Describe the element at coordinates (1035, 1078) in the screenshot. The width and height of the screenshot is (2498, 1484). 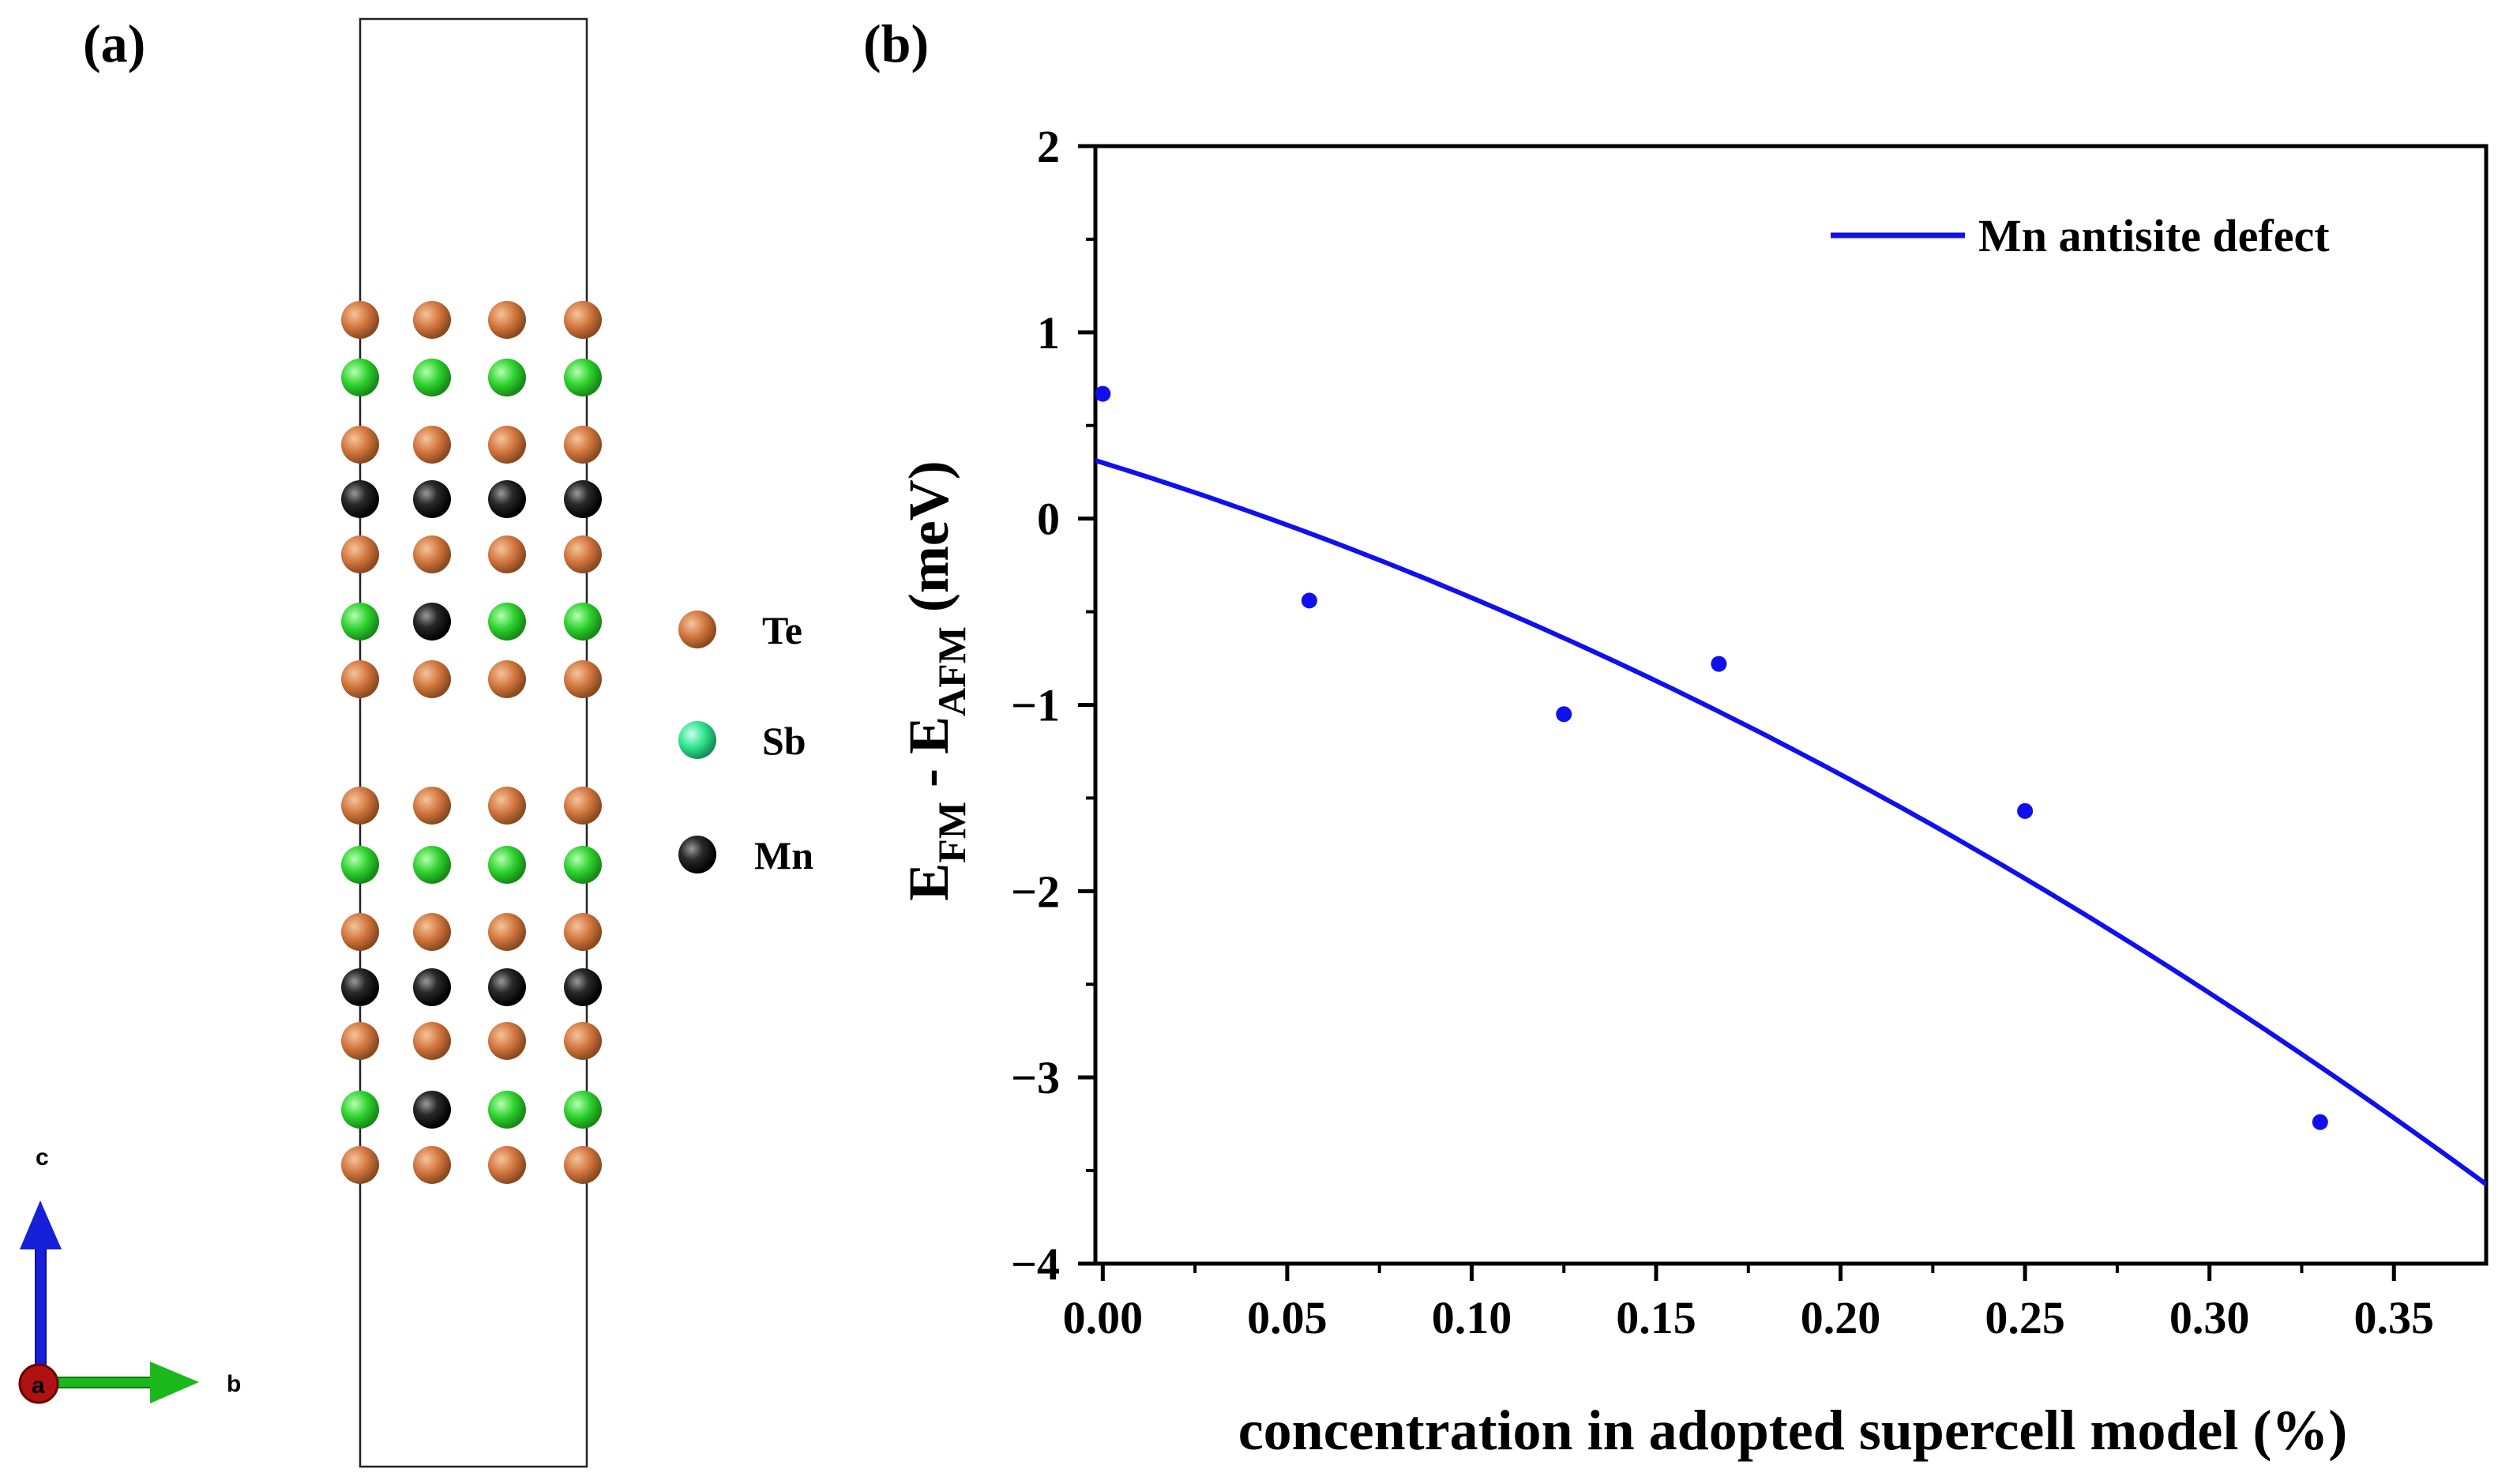
I see `y-tick-label: −3` at that location.